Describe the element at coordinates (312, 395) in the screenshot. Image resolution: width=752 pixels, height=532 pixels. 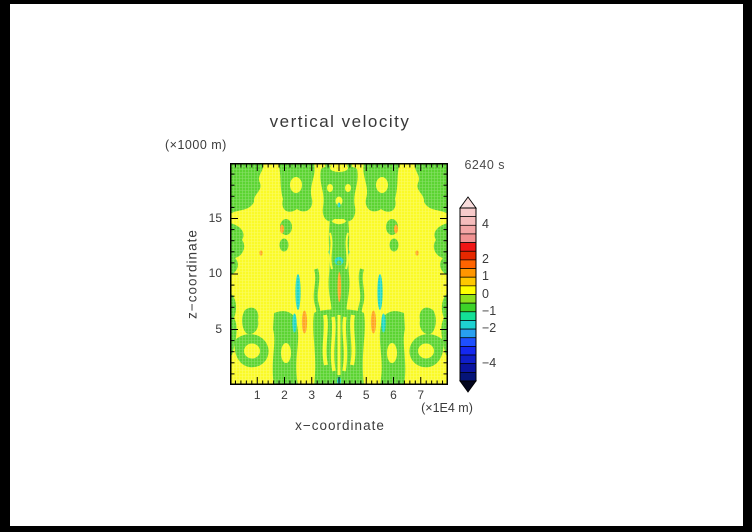
I see `x-tick-label: 3` at that location.